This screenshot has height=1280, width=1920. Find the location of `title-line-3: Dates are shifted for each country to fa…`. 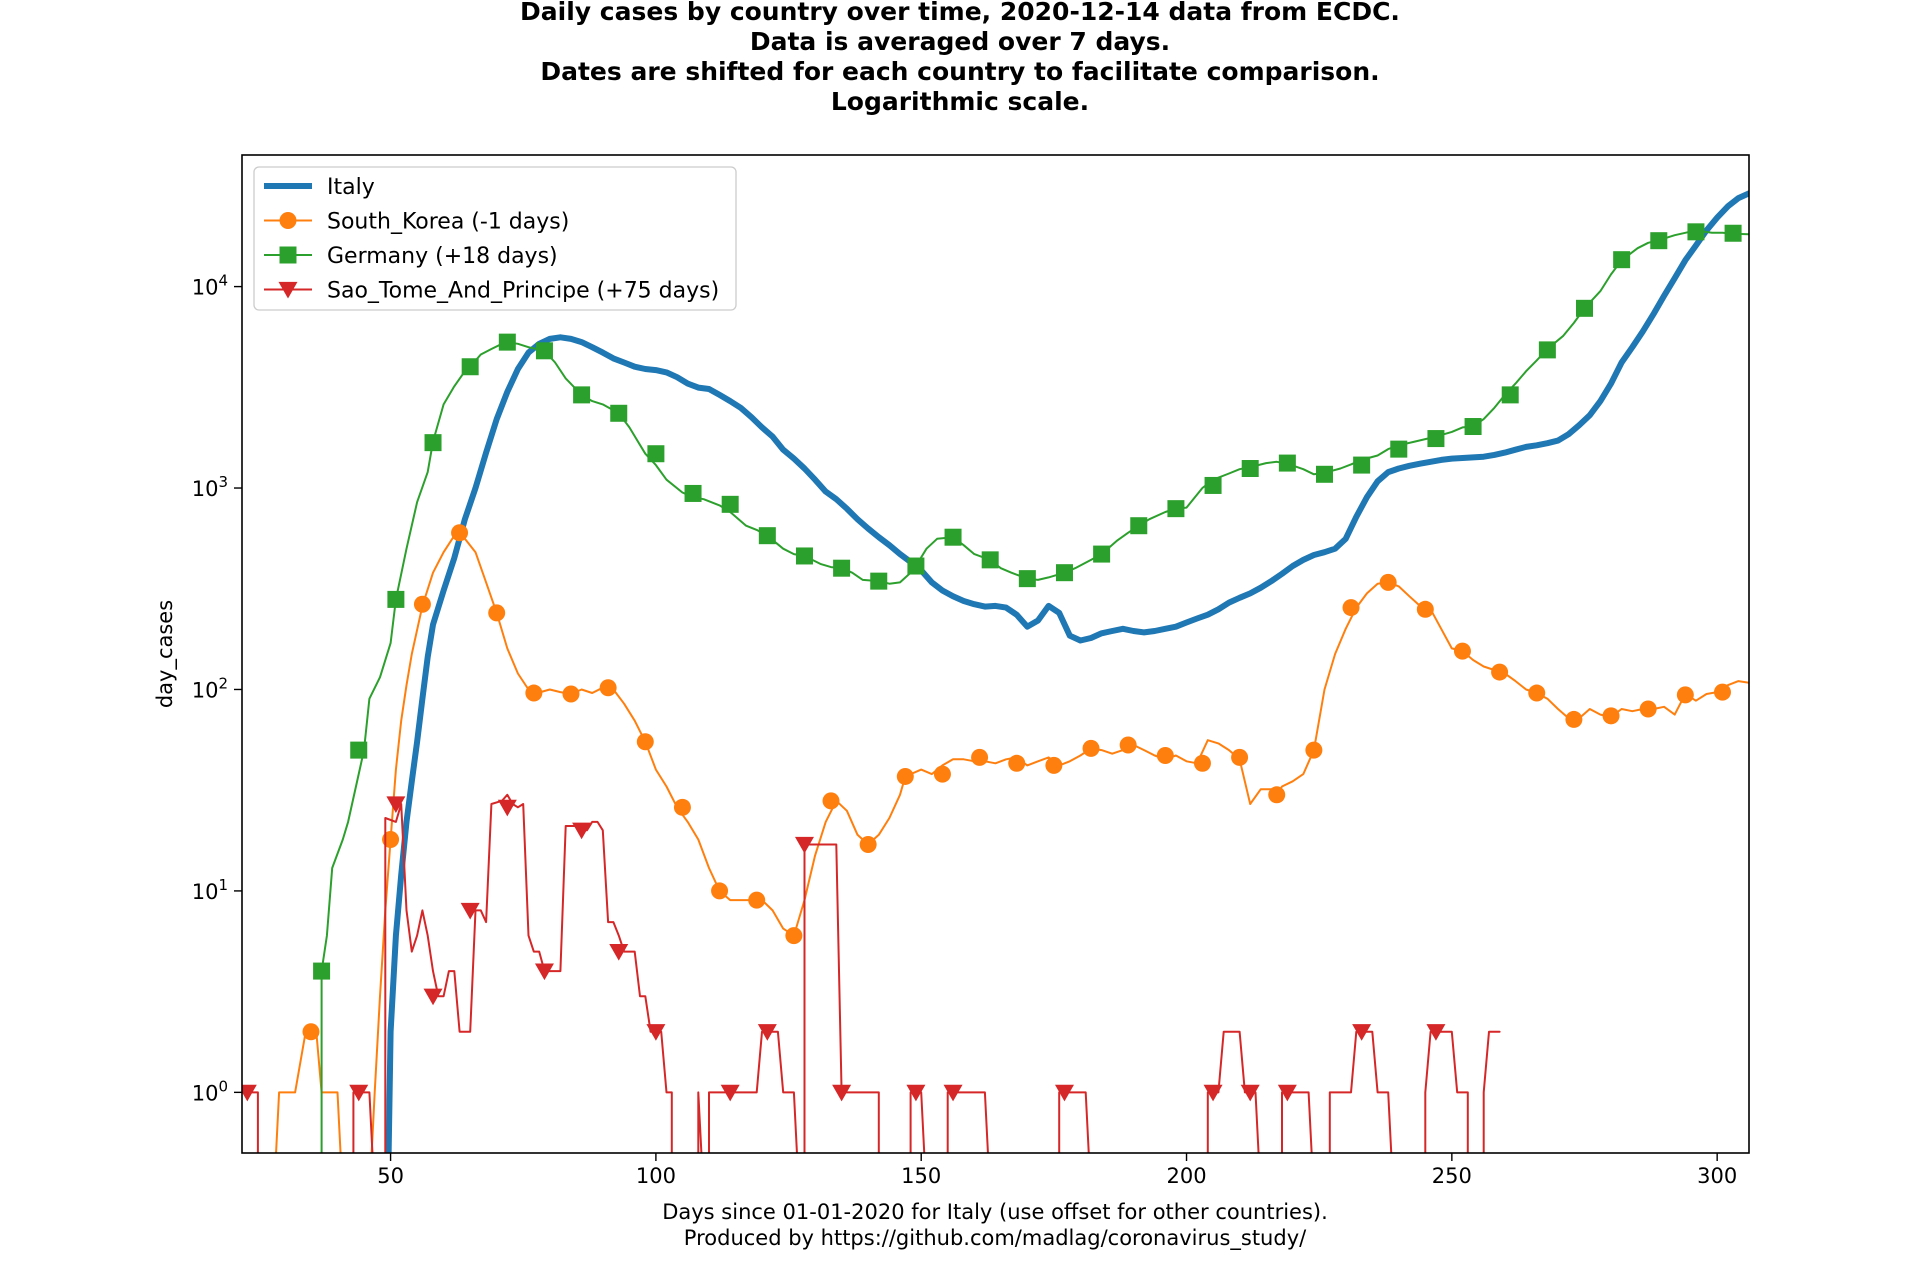

title-line-3: Dates are shifted for each country to fa… is located at coordinates (959, 71).